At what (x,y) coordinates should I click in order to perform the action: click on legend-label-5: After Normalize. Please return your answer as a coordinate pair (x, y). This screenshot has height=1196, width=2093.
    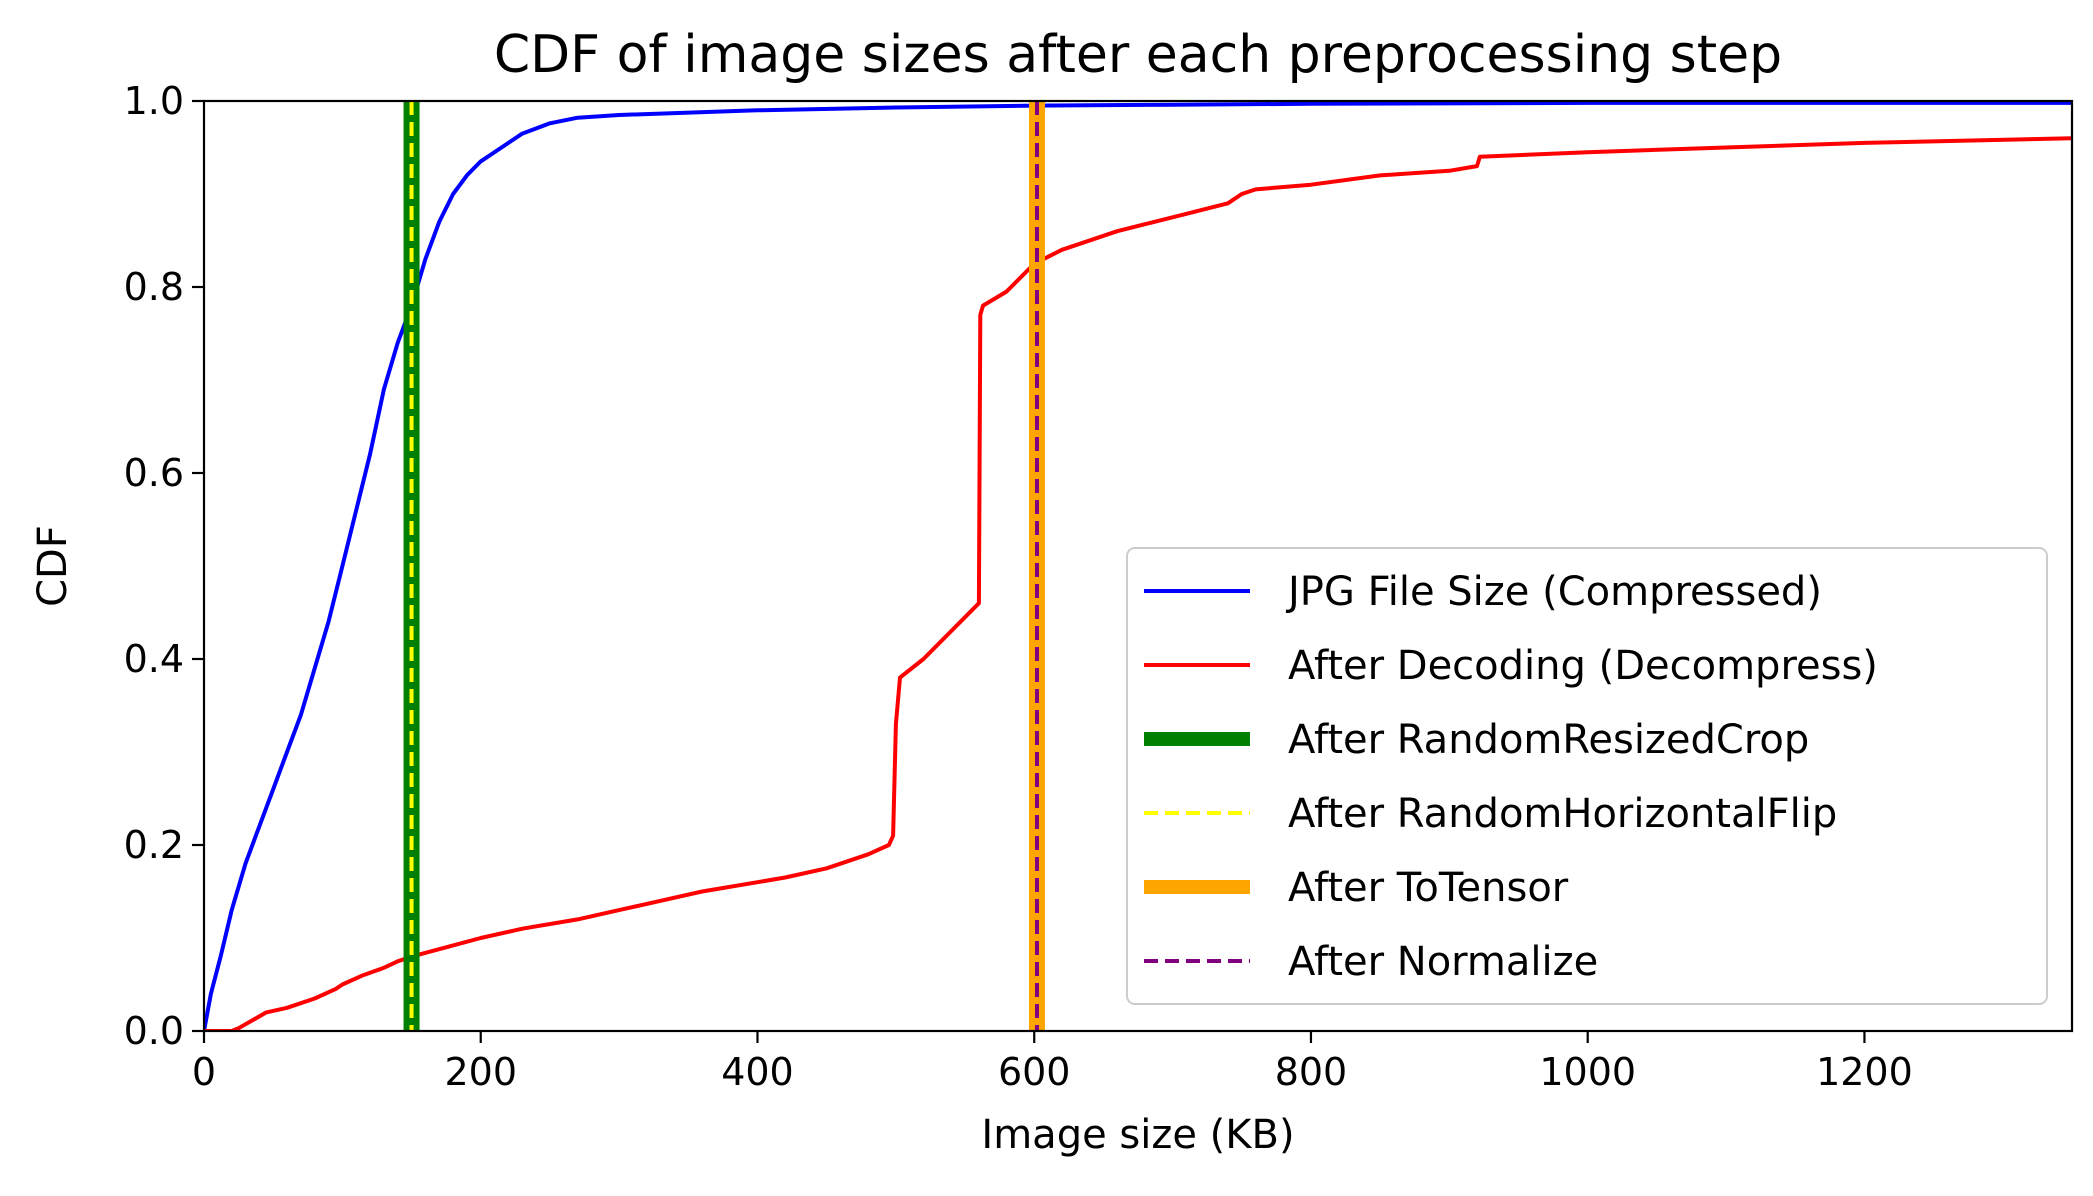
    Looking at the image, I should click on (1443, 962).